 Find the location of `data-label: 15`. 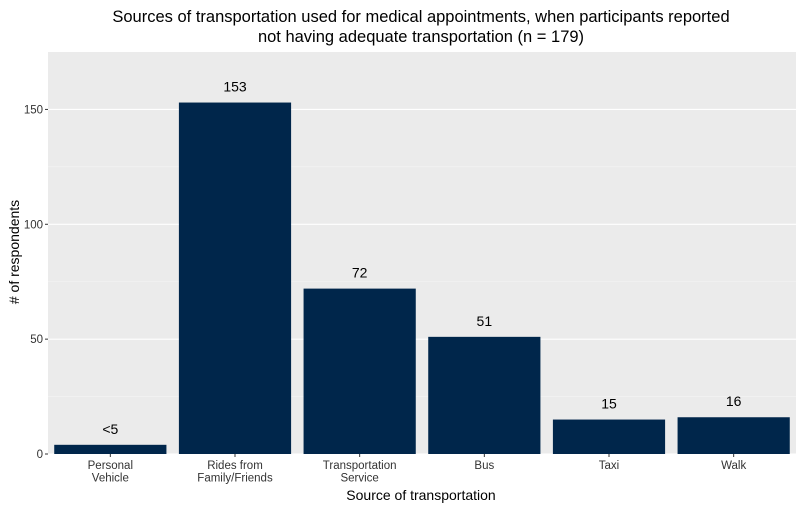

data-label: 15 is located at coordinates (609, 404).